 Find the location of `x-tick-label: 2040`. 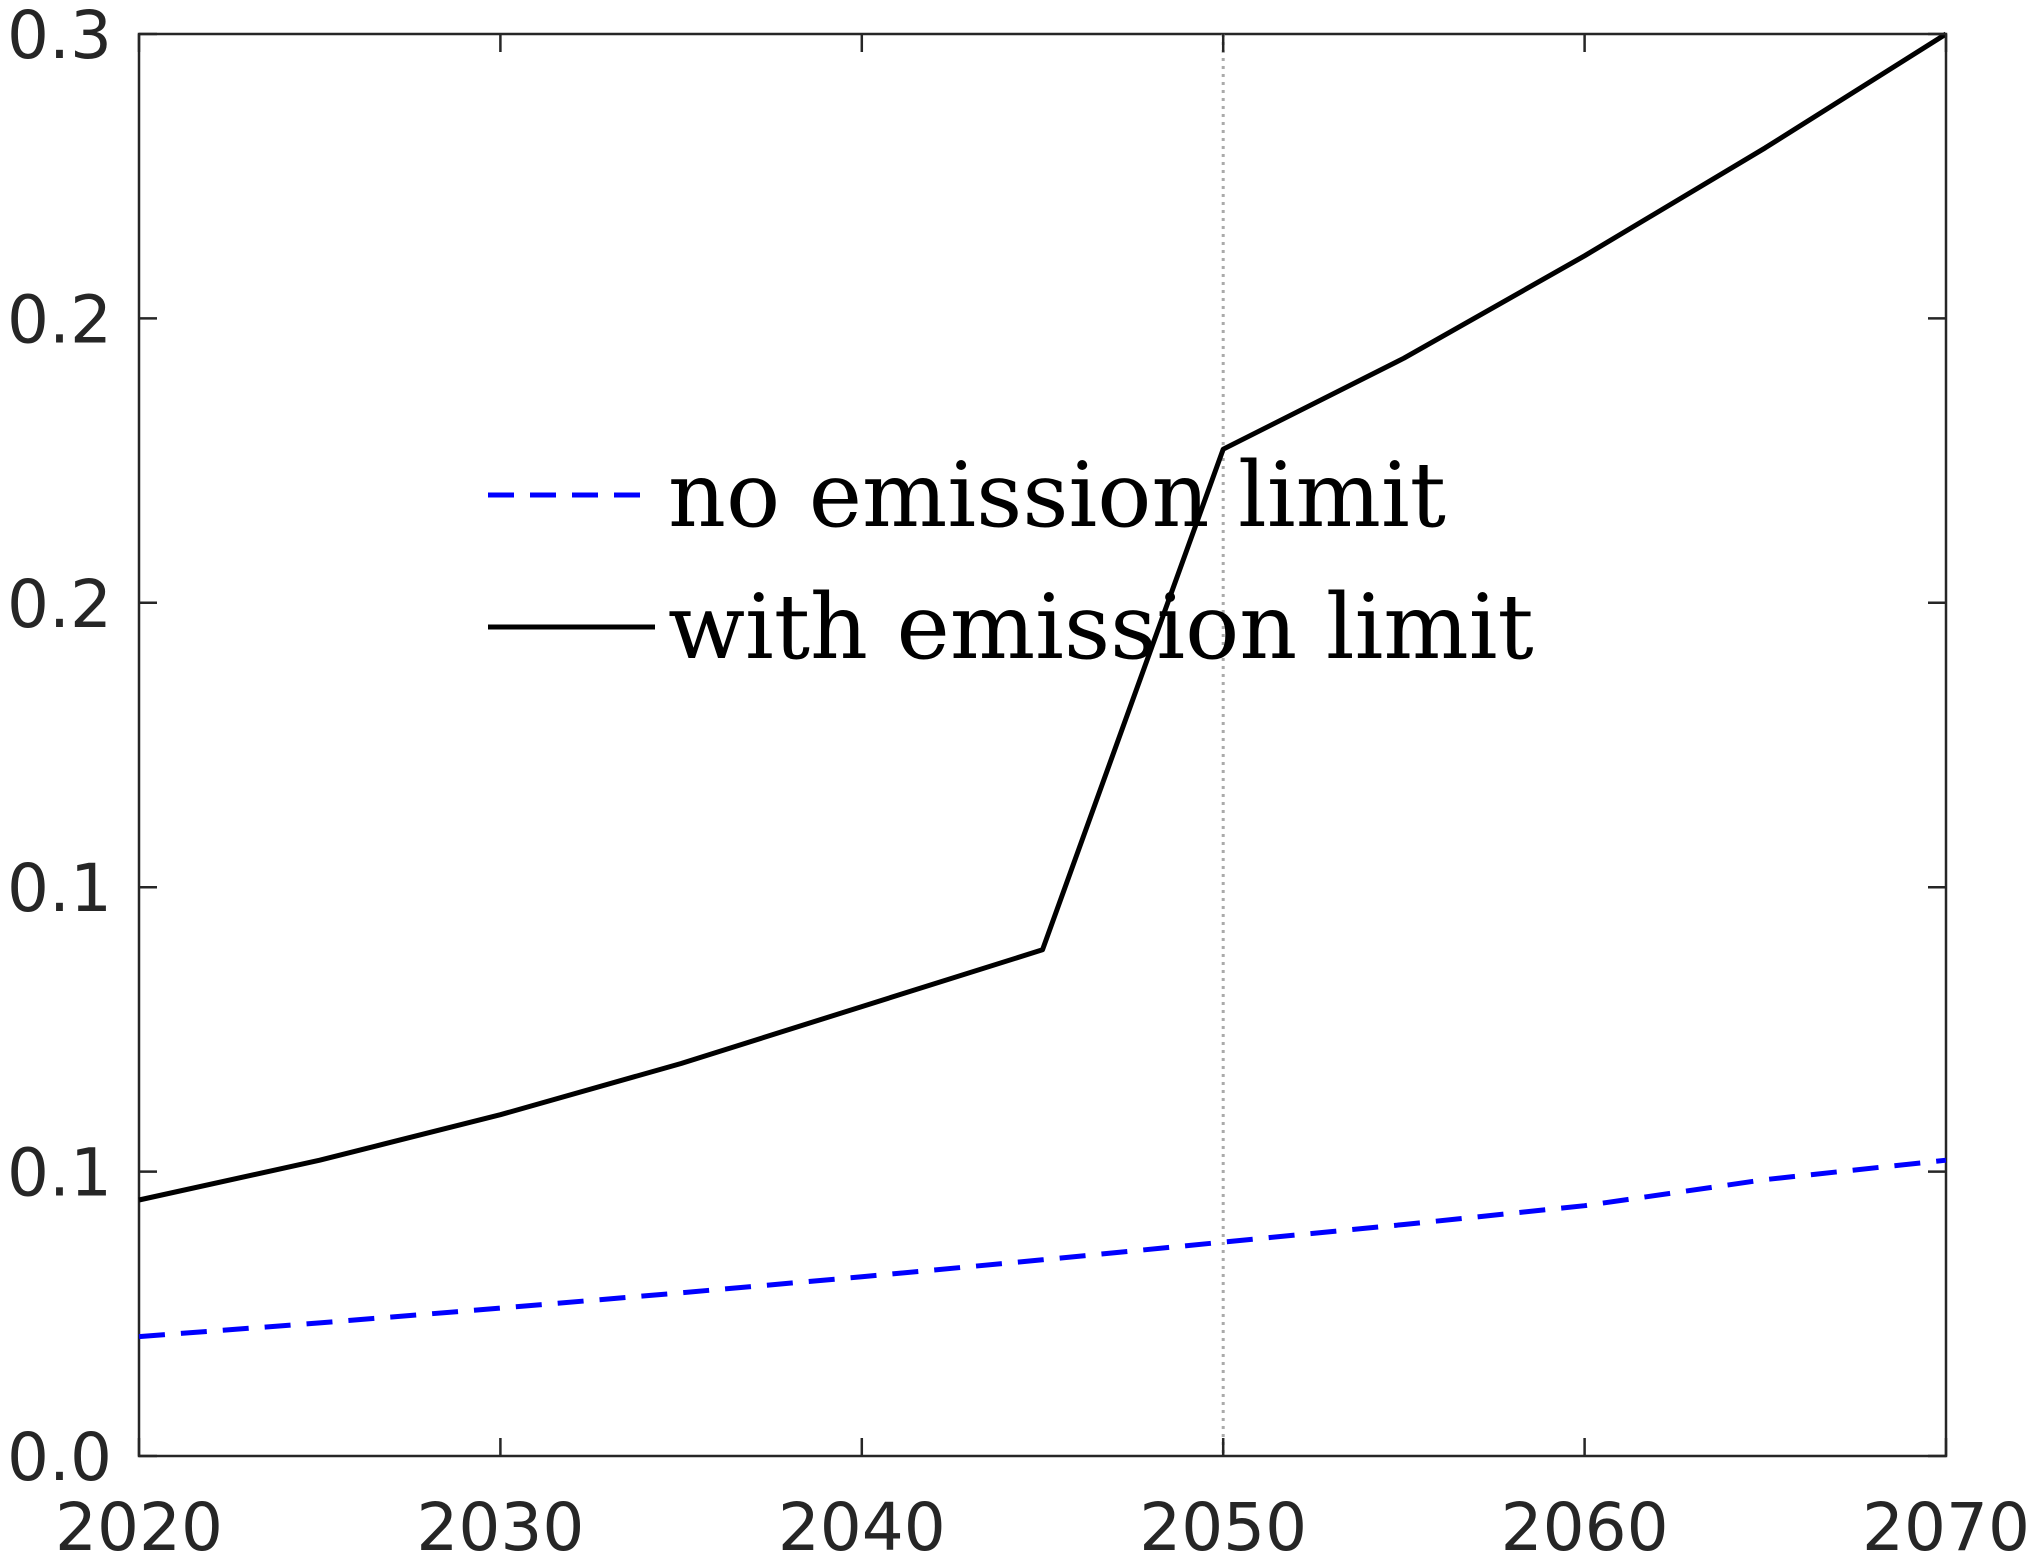

x-tick-label: 2040 is located at coordinates (862, 1521).